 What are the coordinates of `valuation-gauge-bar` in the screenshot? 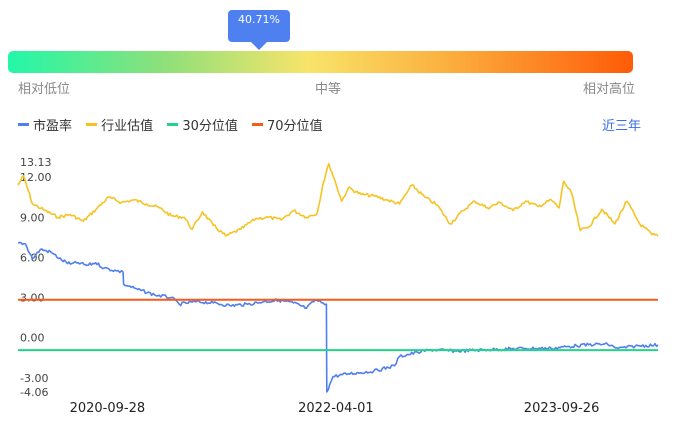 It's located at (320, 62).